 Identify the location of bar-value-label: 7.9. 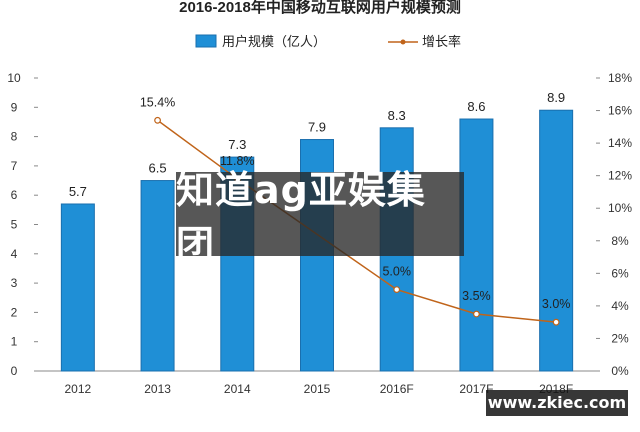
(317, 127).